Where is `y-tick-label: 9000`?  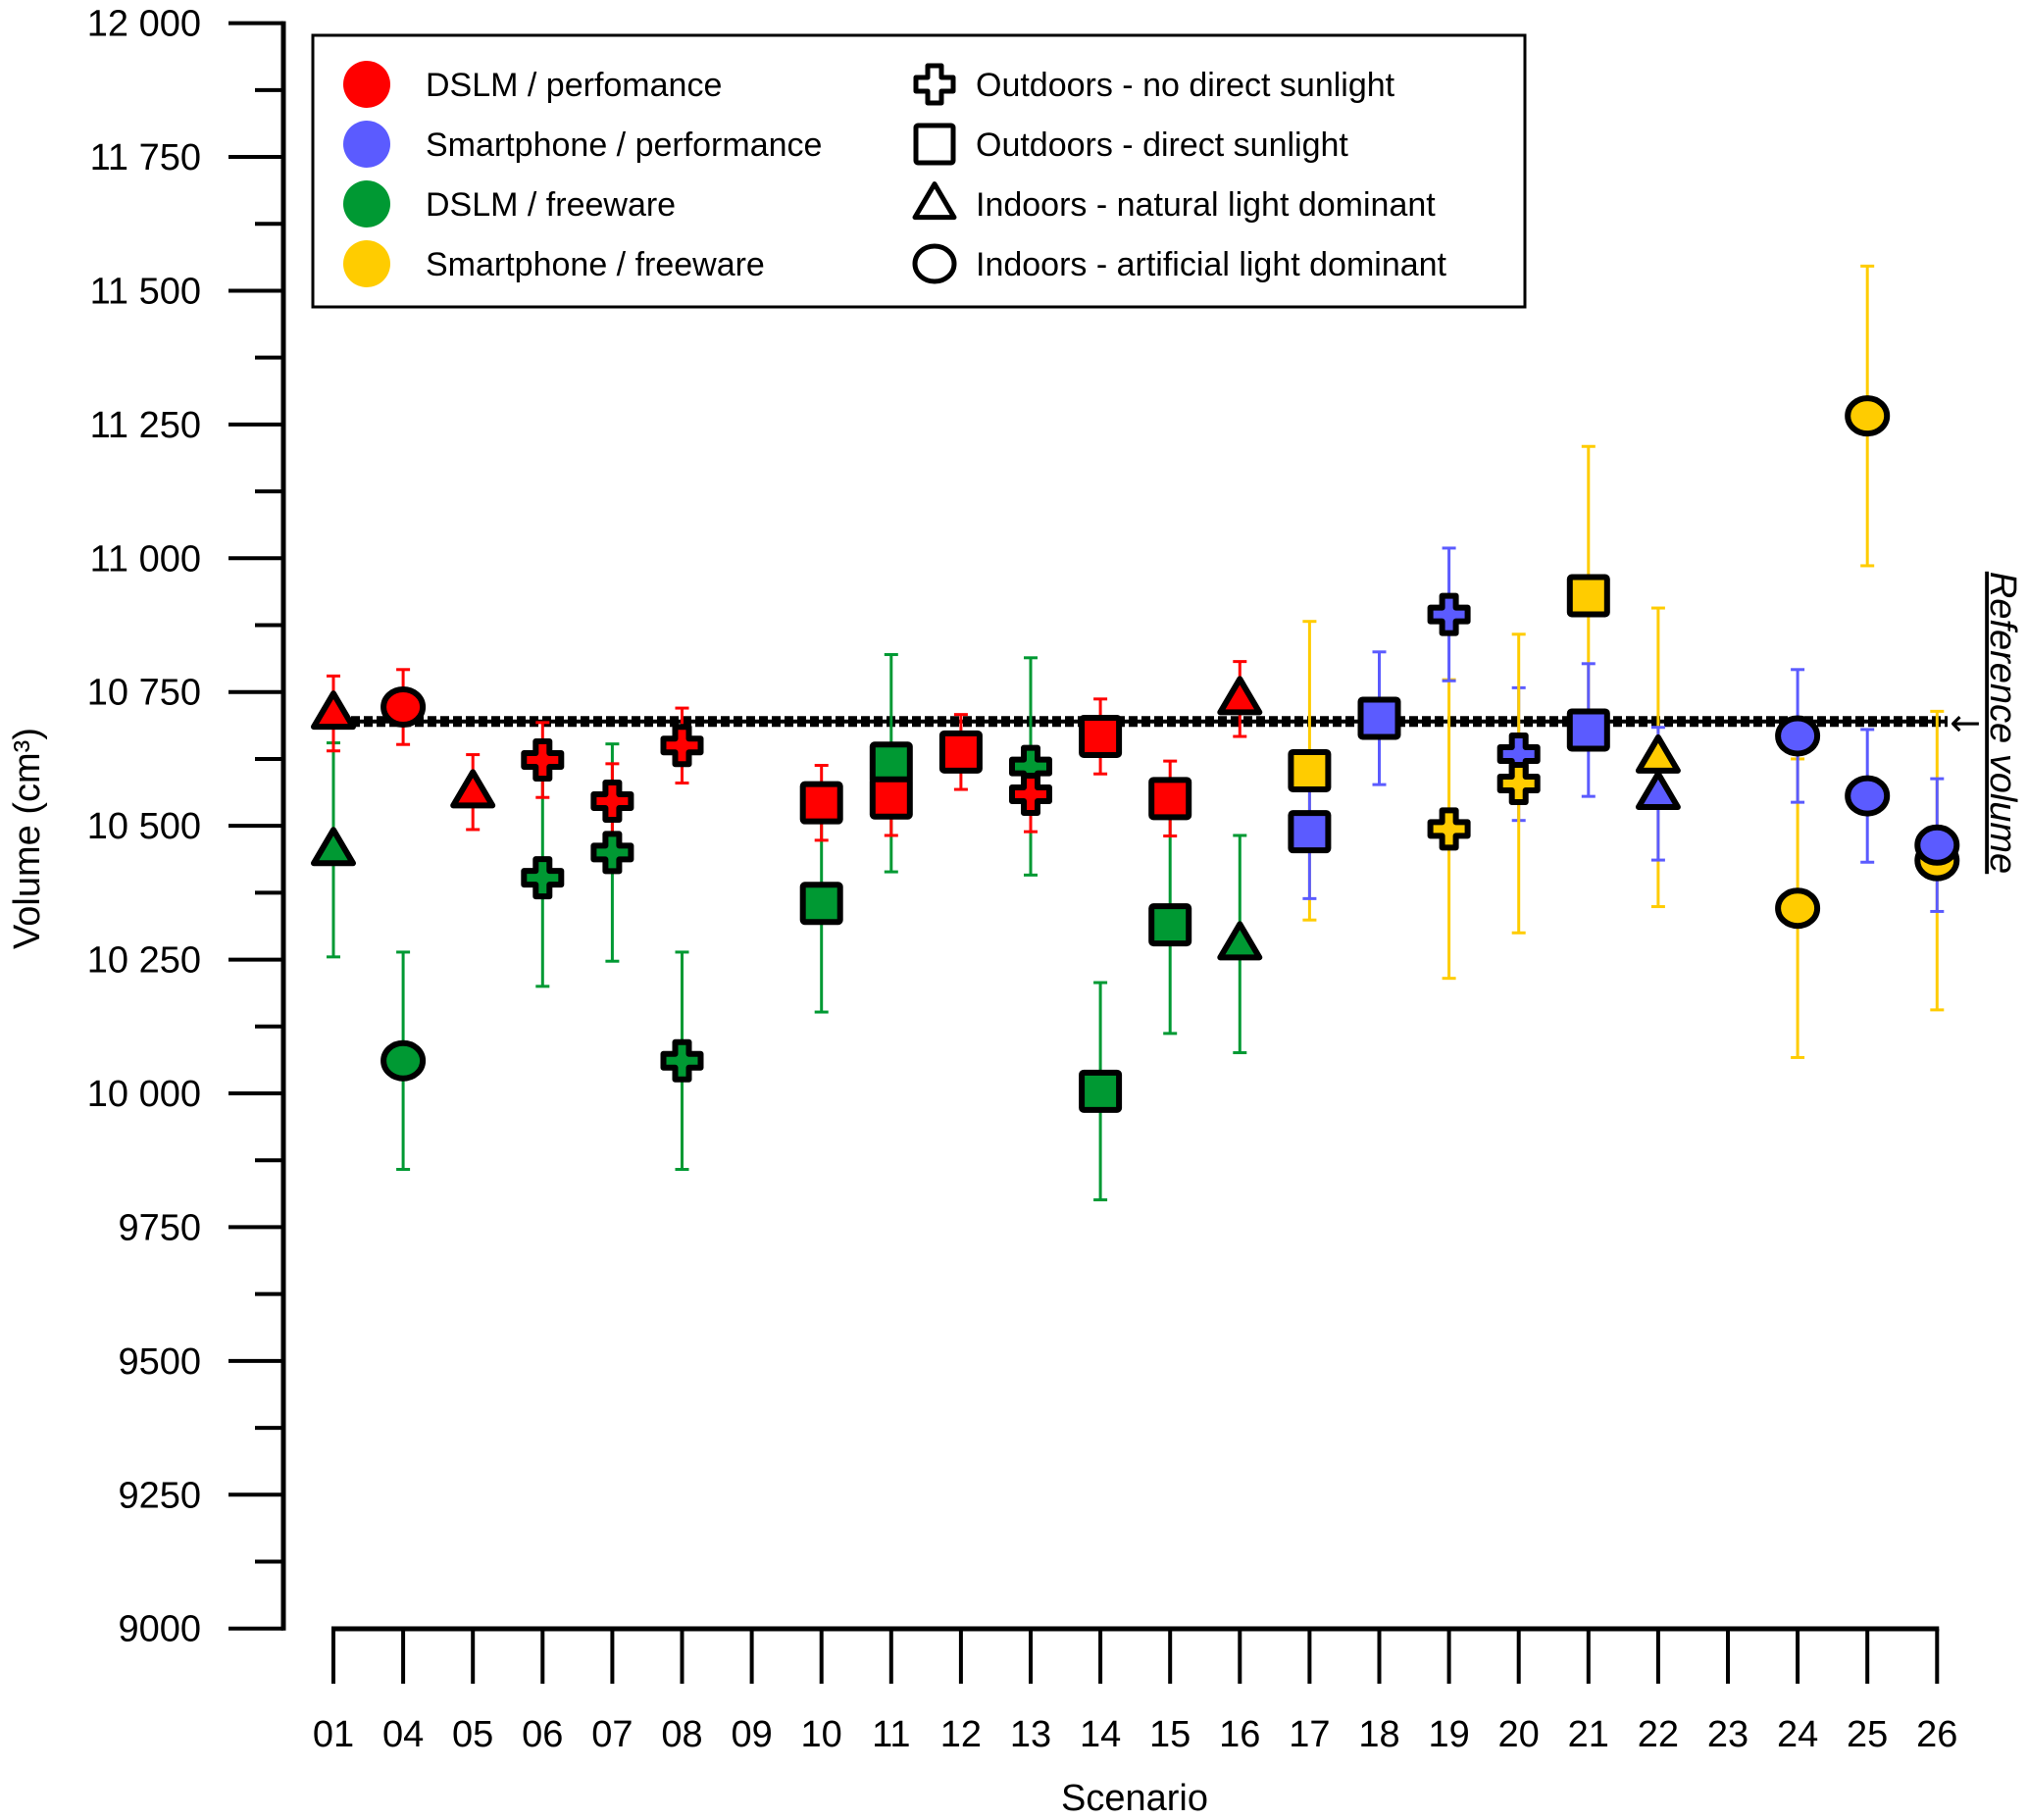 y-tick-label: 9000 is located at coordinates (159, 1629).